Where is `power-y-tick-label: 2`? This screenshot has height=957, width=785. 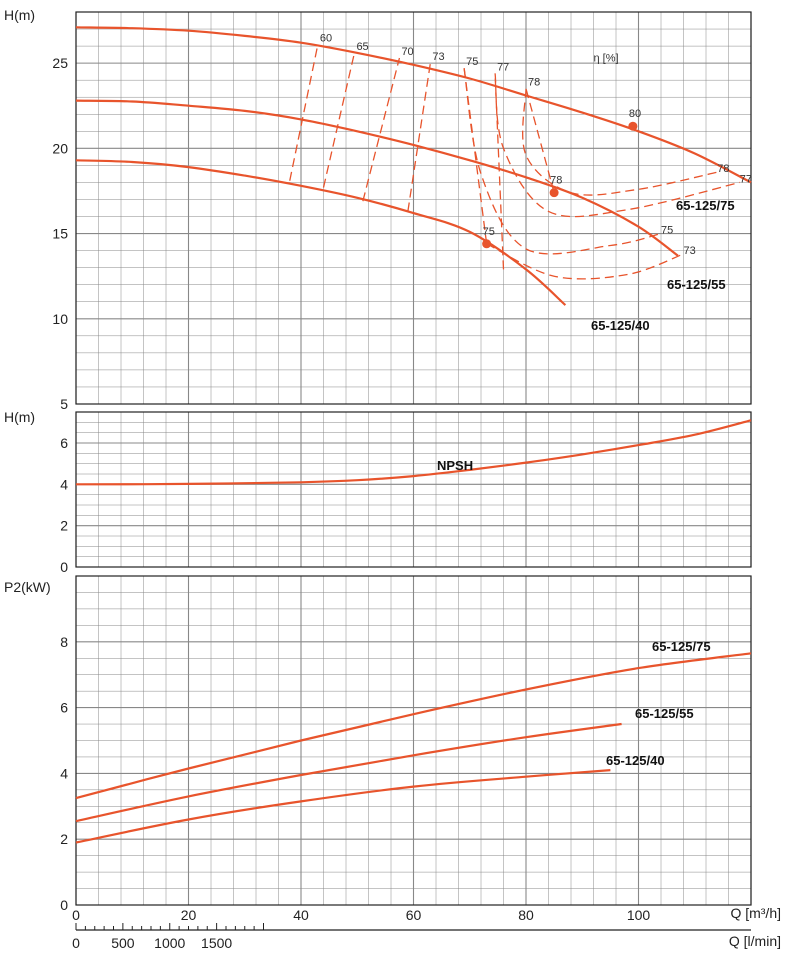
power-y-tick-label: 2 is located at coordinates (64, 839).